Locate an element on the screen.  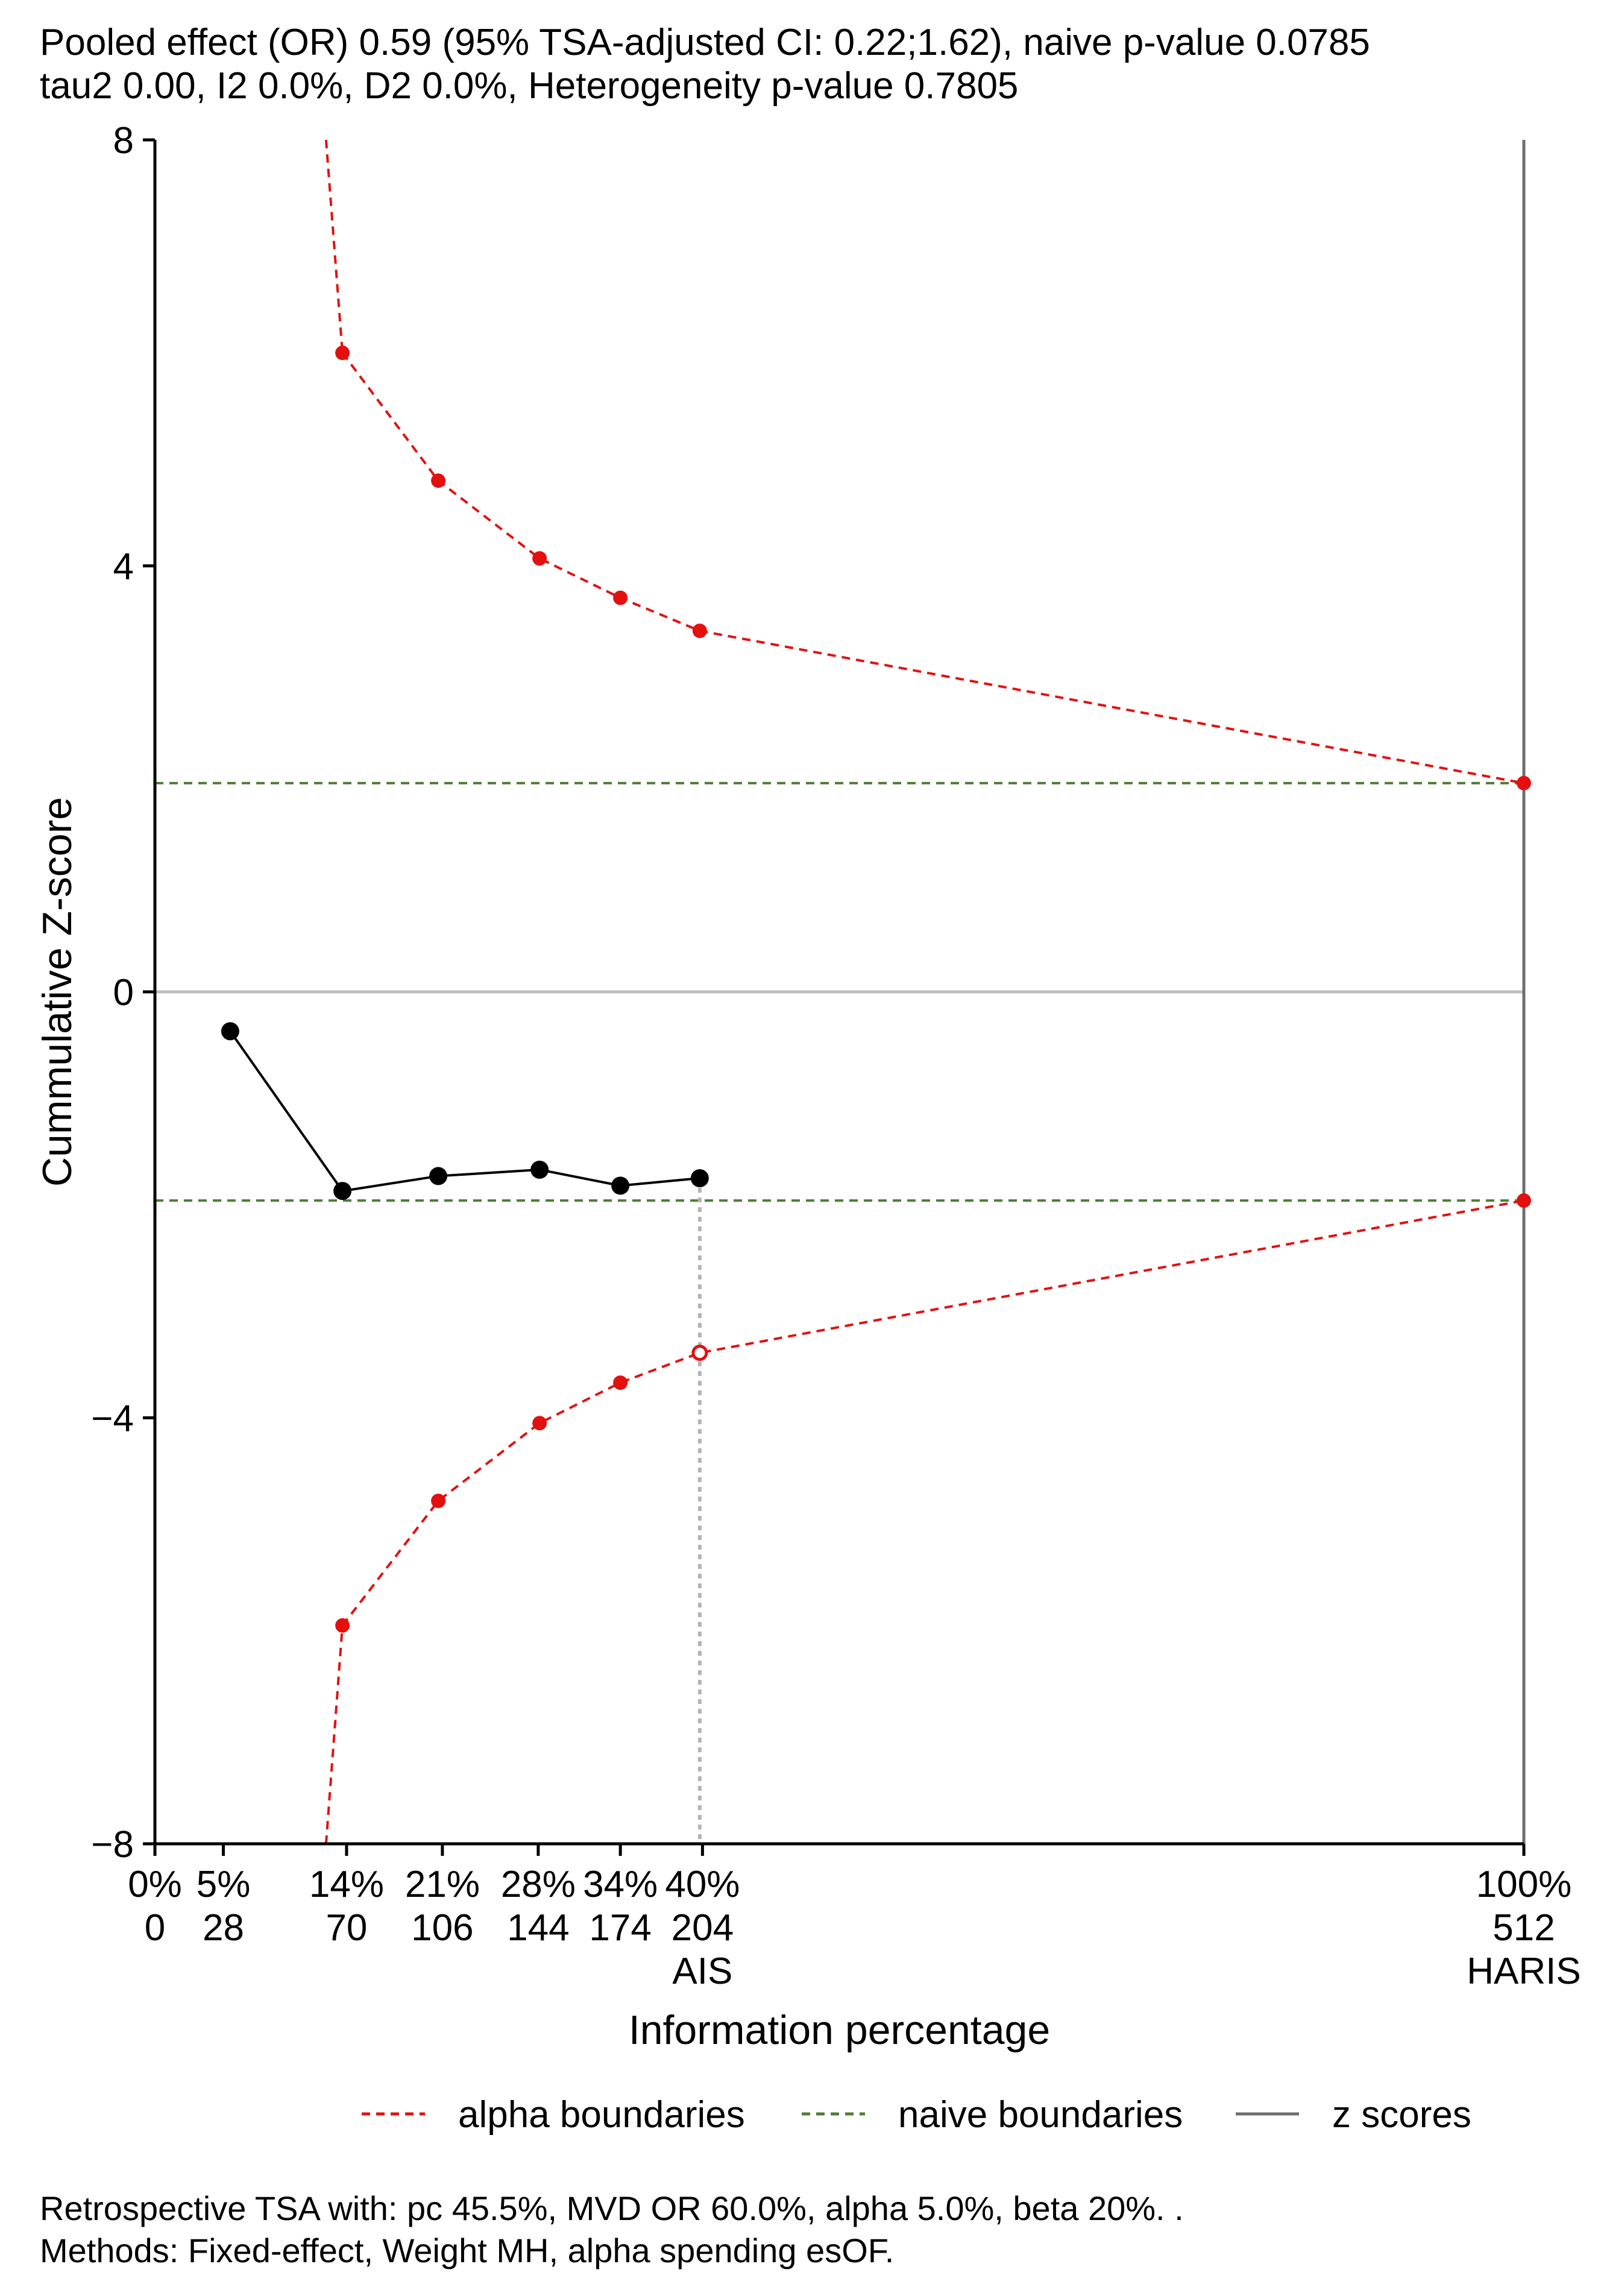
x-tick-percent-label: 100% is located at coordinates (1524, 1884).